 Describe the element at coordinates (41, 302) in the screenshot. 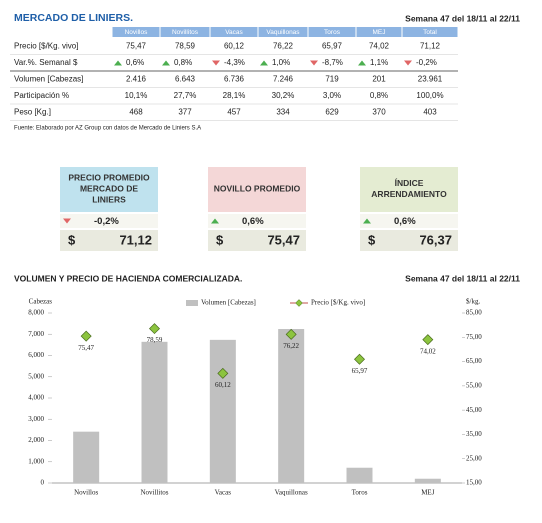

I see `y-axis-label: Cabezas` at that location.